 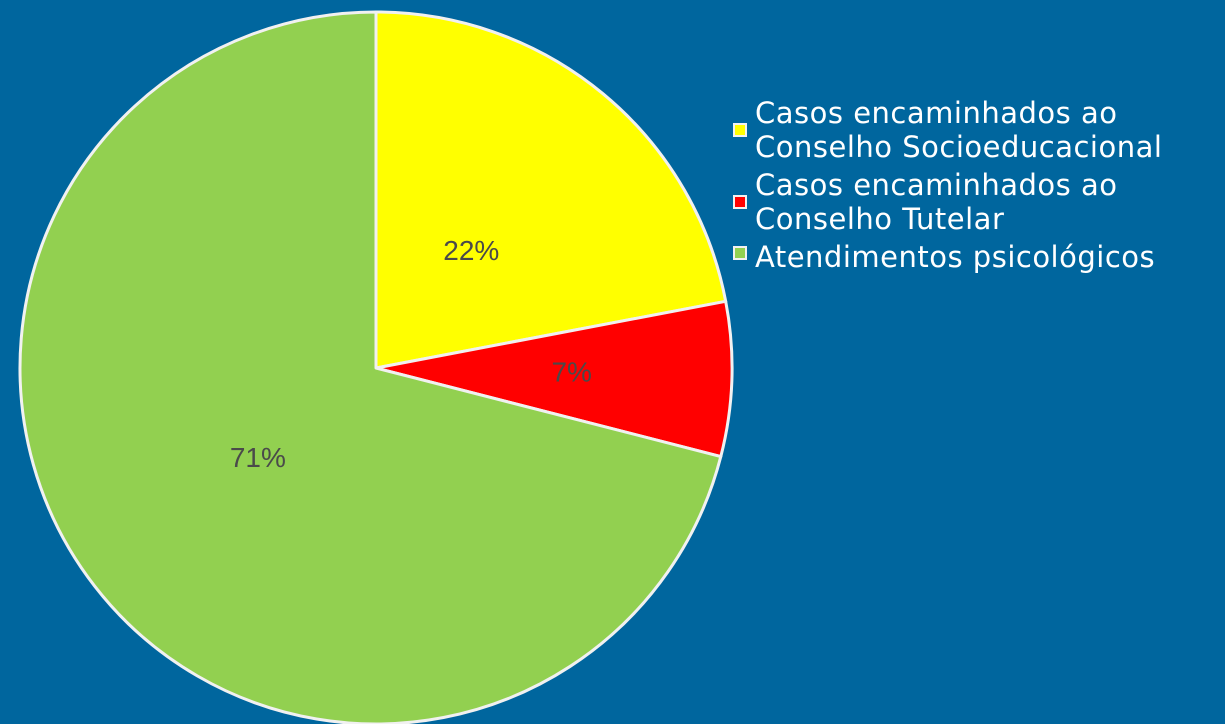 I want to click on pie-label-tutelar: 7%, so click(x=571, y=372).